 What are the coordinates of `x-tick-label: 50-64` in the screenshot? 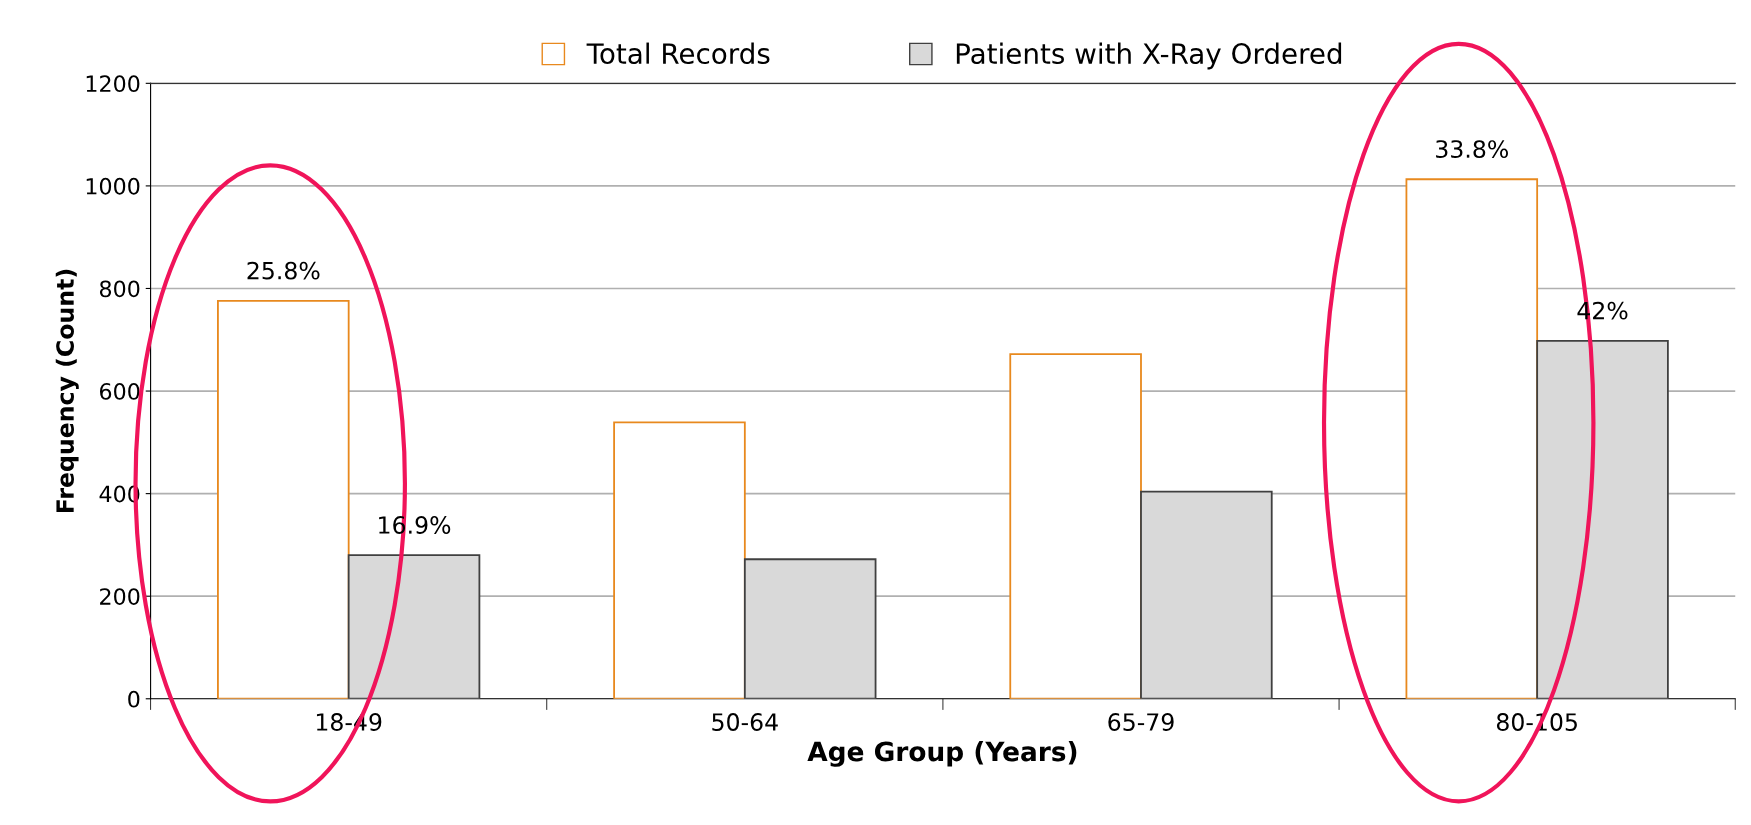 It's located at (745, 722).